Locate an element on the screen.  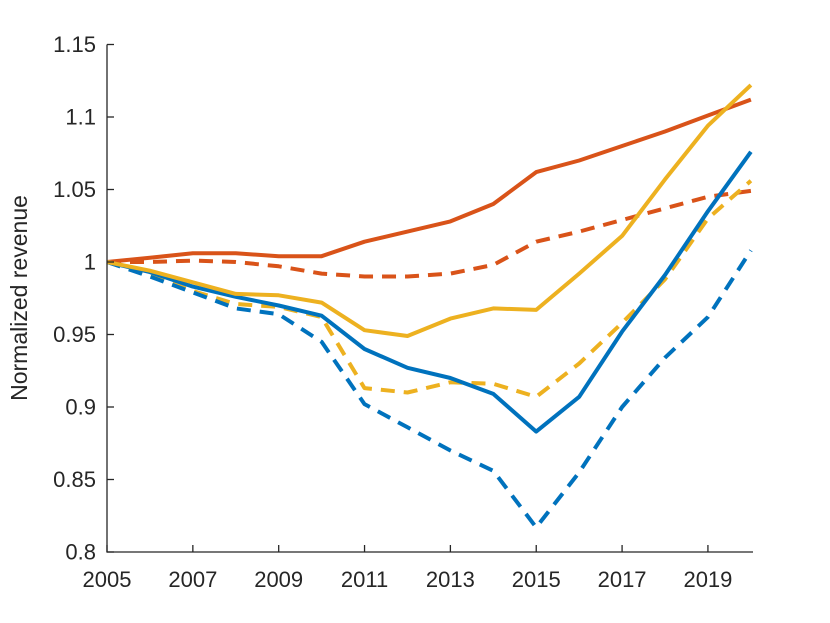
y-tick-label: 0.8 is located at coordinates (80, 552).